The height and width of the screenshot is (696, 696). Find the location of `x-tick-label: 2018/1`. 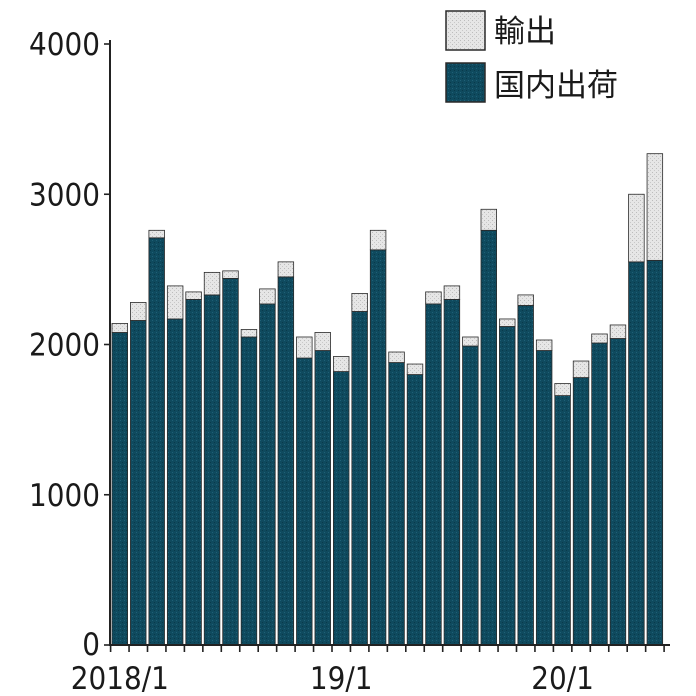

x-tick-label: 2018/1 is located at coordinates (120, 678).